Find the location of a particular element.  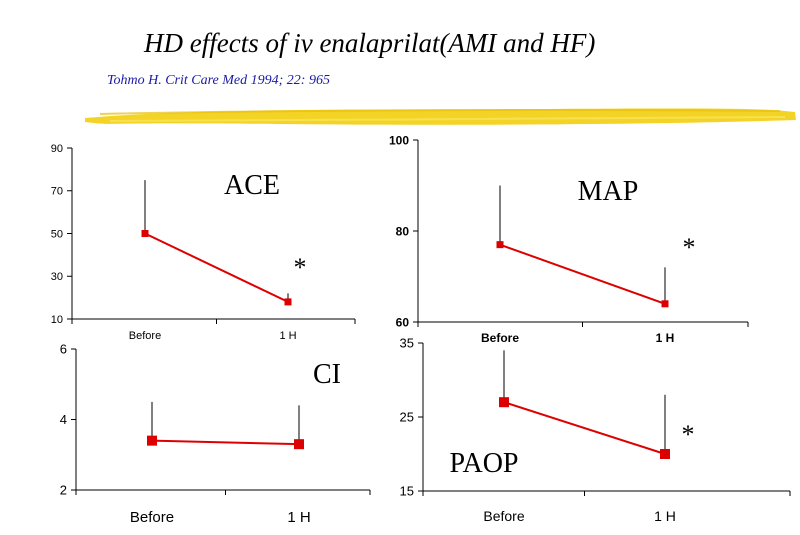

y-tick-label: 90 is located at coordinates (57, 149).